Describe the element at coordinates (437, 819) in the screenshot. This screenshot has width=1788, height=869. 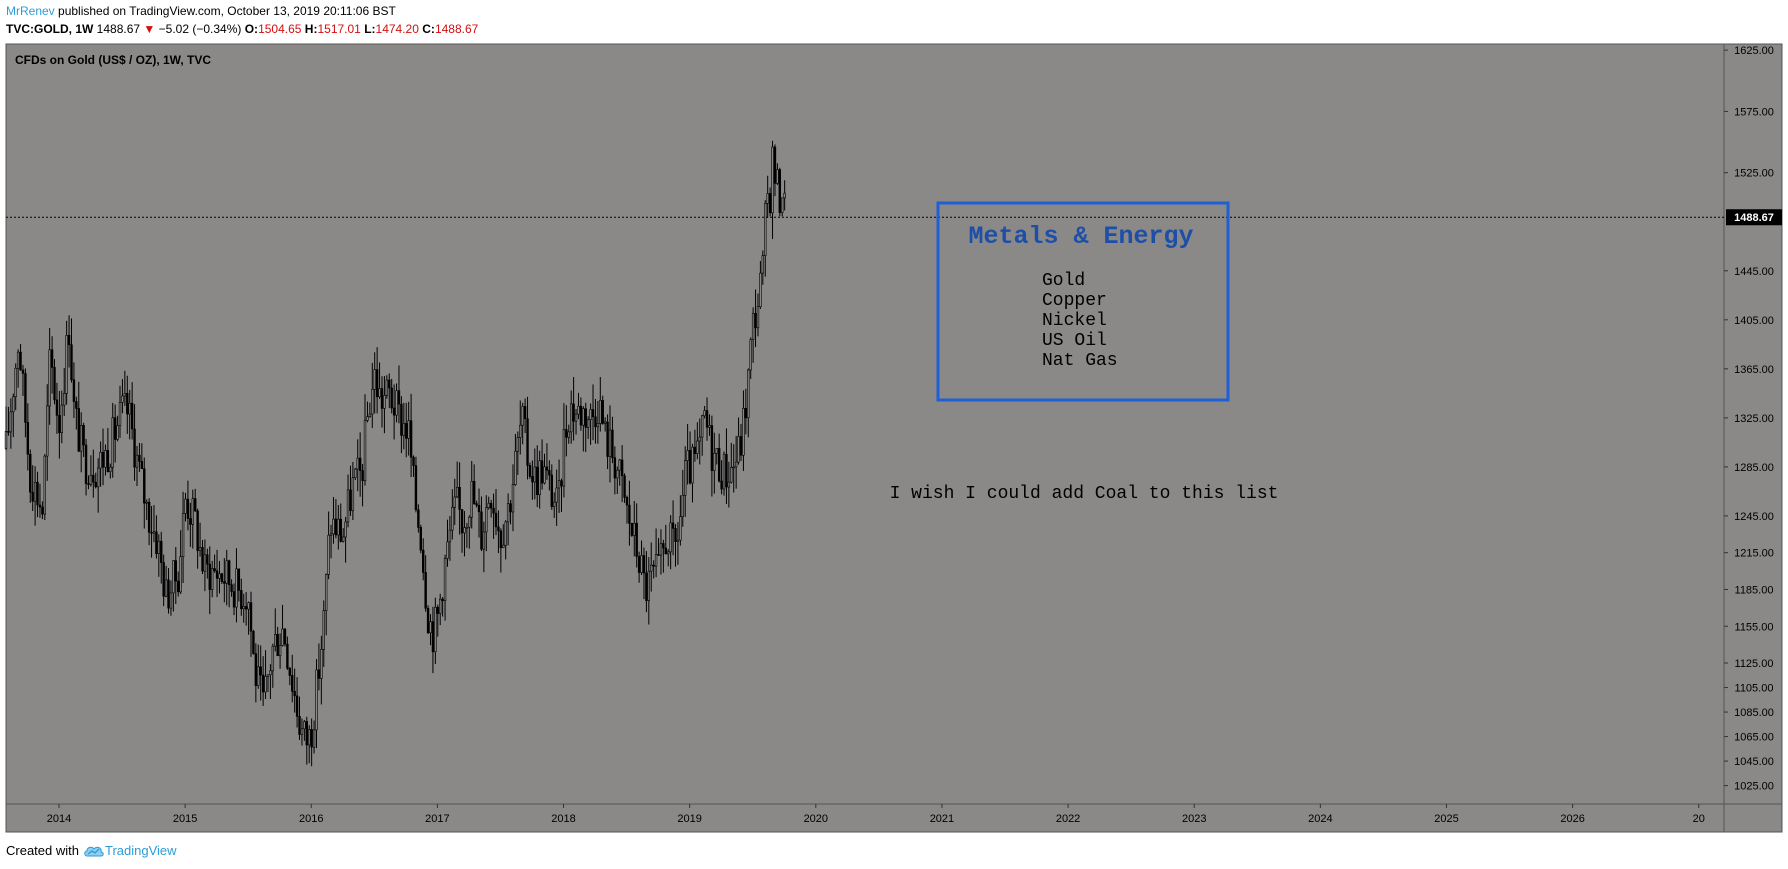
I see `x-tick-label: 2017` at that location.